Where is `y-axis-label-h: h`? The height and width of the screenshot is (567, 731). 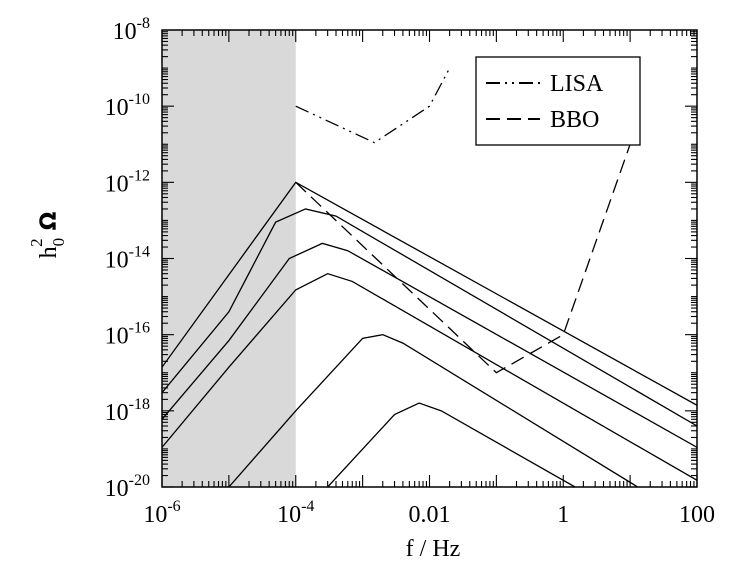
y-axis-label-h: h is located at coordinates (49, 252).